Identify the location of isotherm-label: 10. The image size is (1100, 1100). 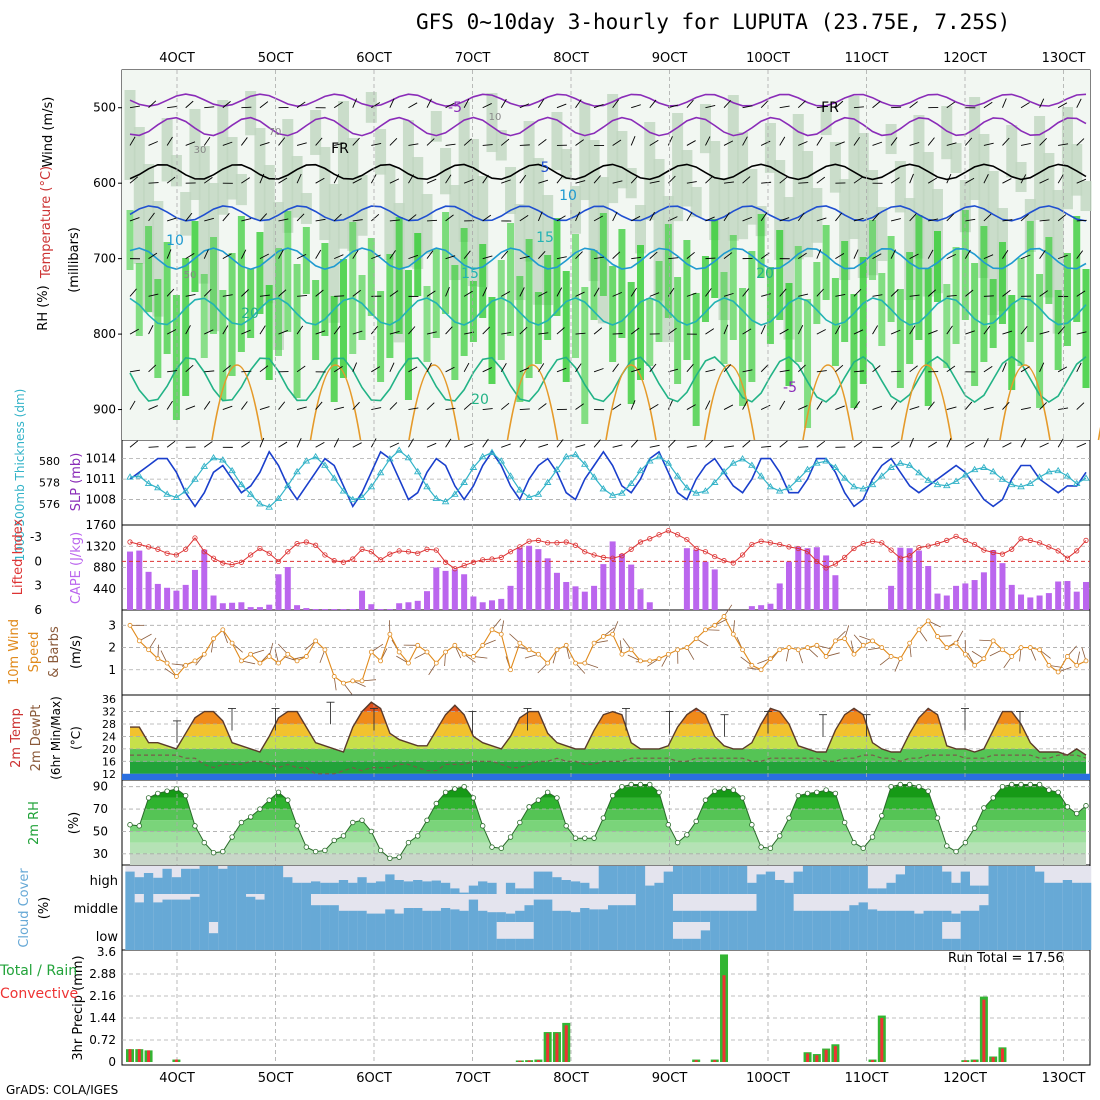
(568, 196).